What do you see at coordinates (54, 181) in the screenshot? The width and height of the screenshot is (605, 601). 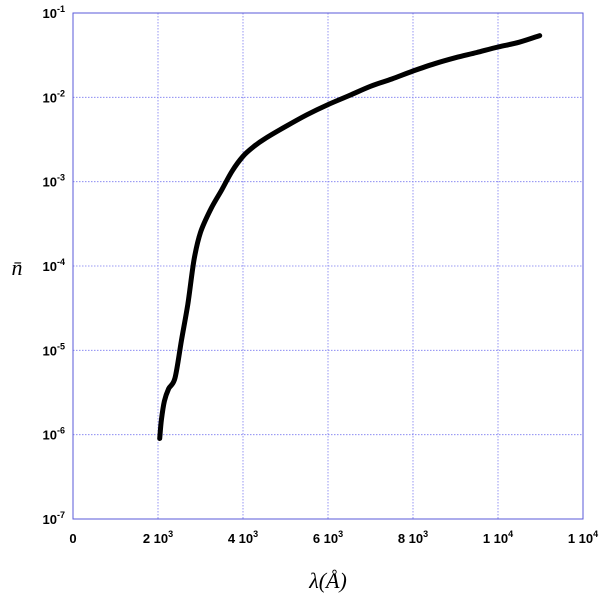 I see `y-tick-label: 10⁻³` at bounding box center [54, 181].